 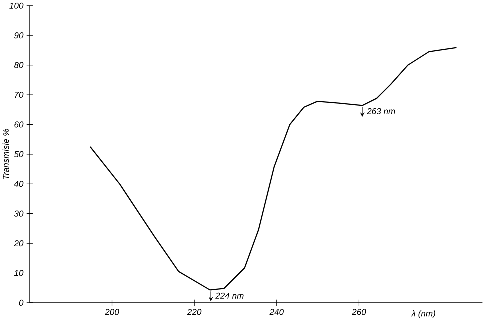 What do you see at coordinates (19, 243) in the screenshot?
I see `y-tick-label: 20` at bounding box center [19, 243].